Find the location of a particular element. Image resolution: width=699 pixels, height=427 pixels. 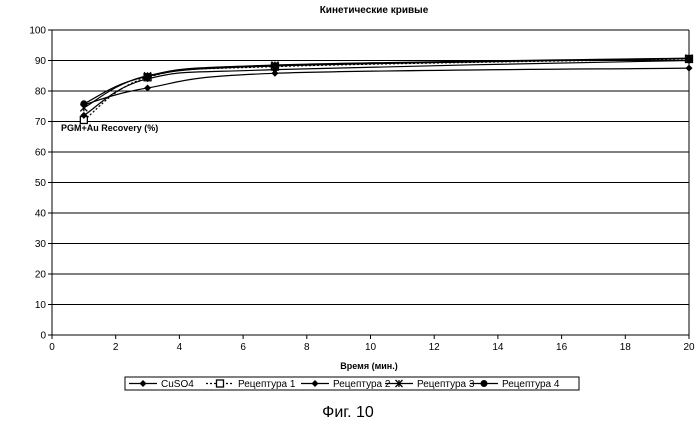

y-tick-label: 60 is located at coordinates (41, 153).